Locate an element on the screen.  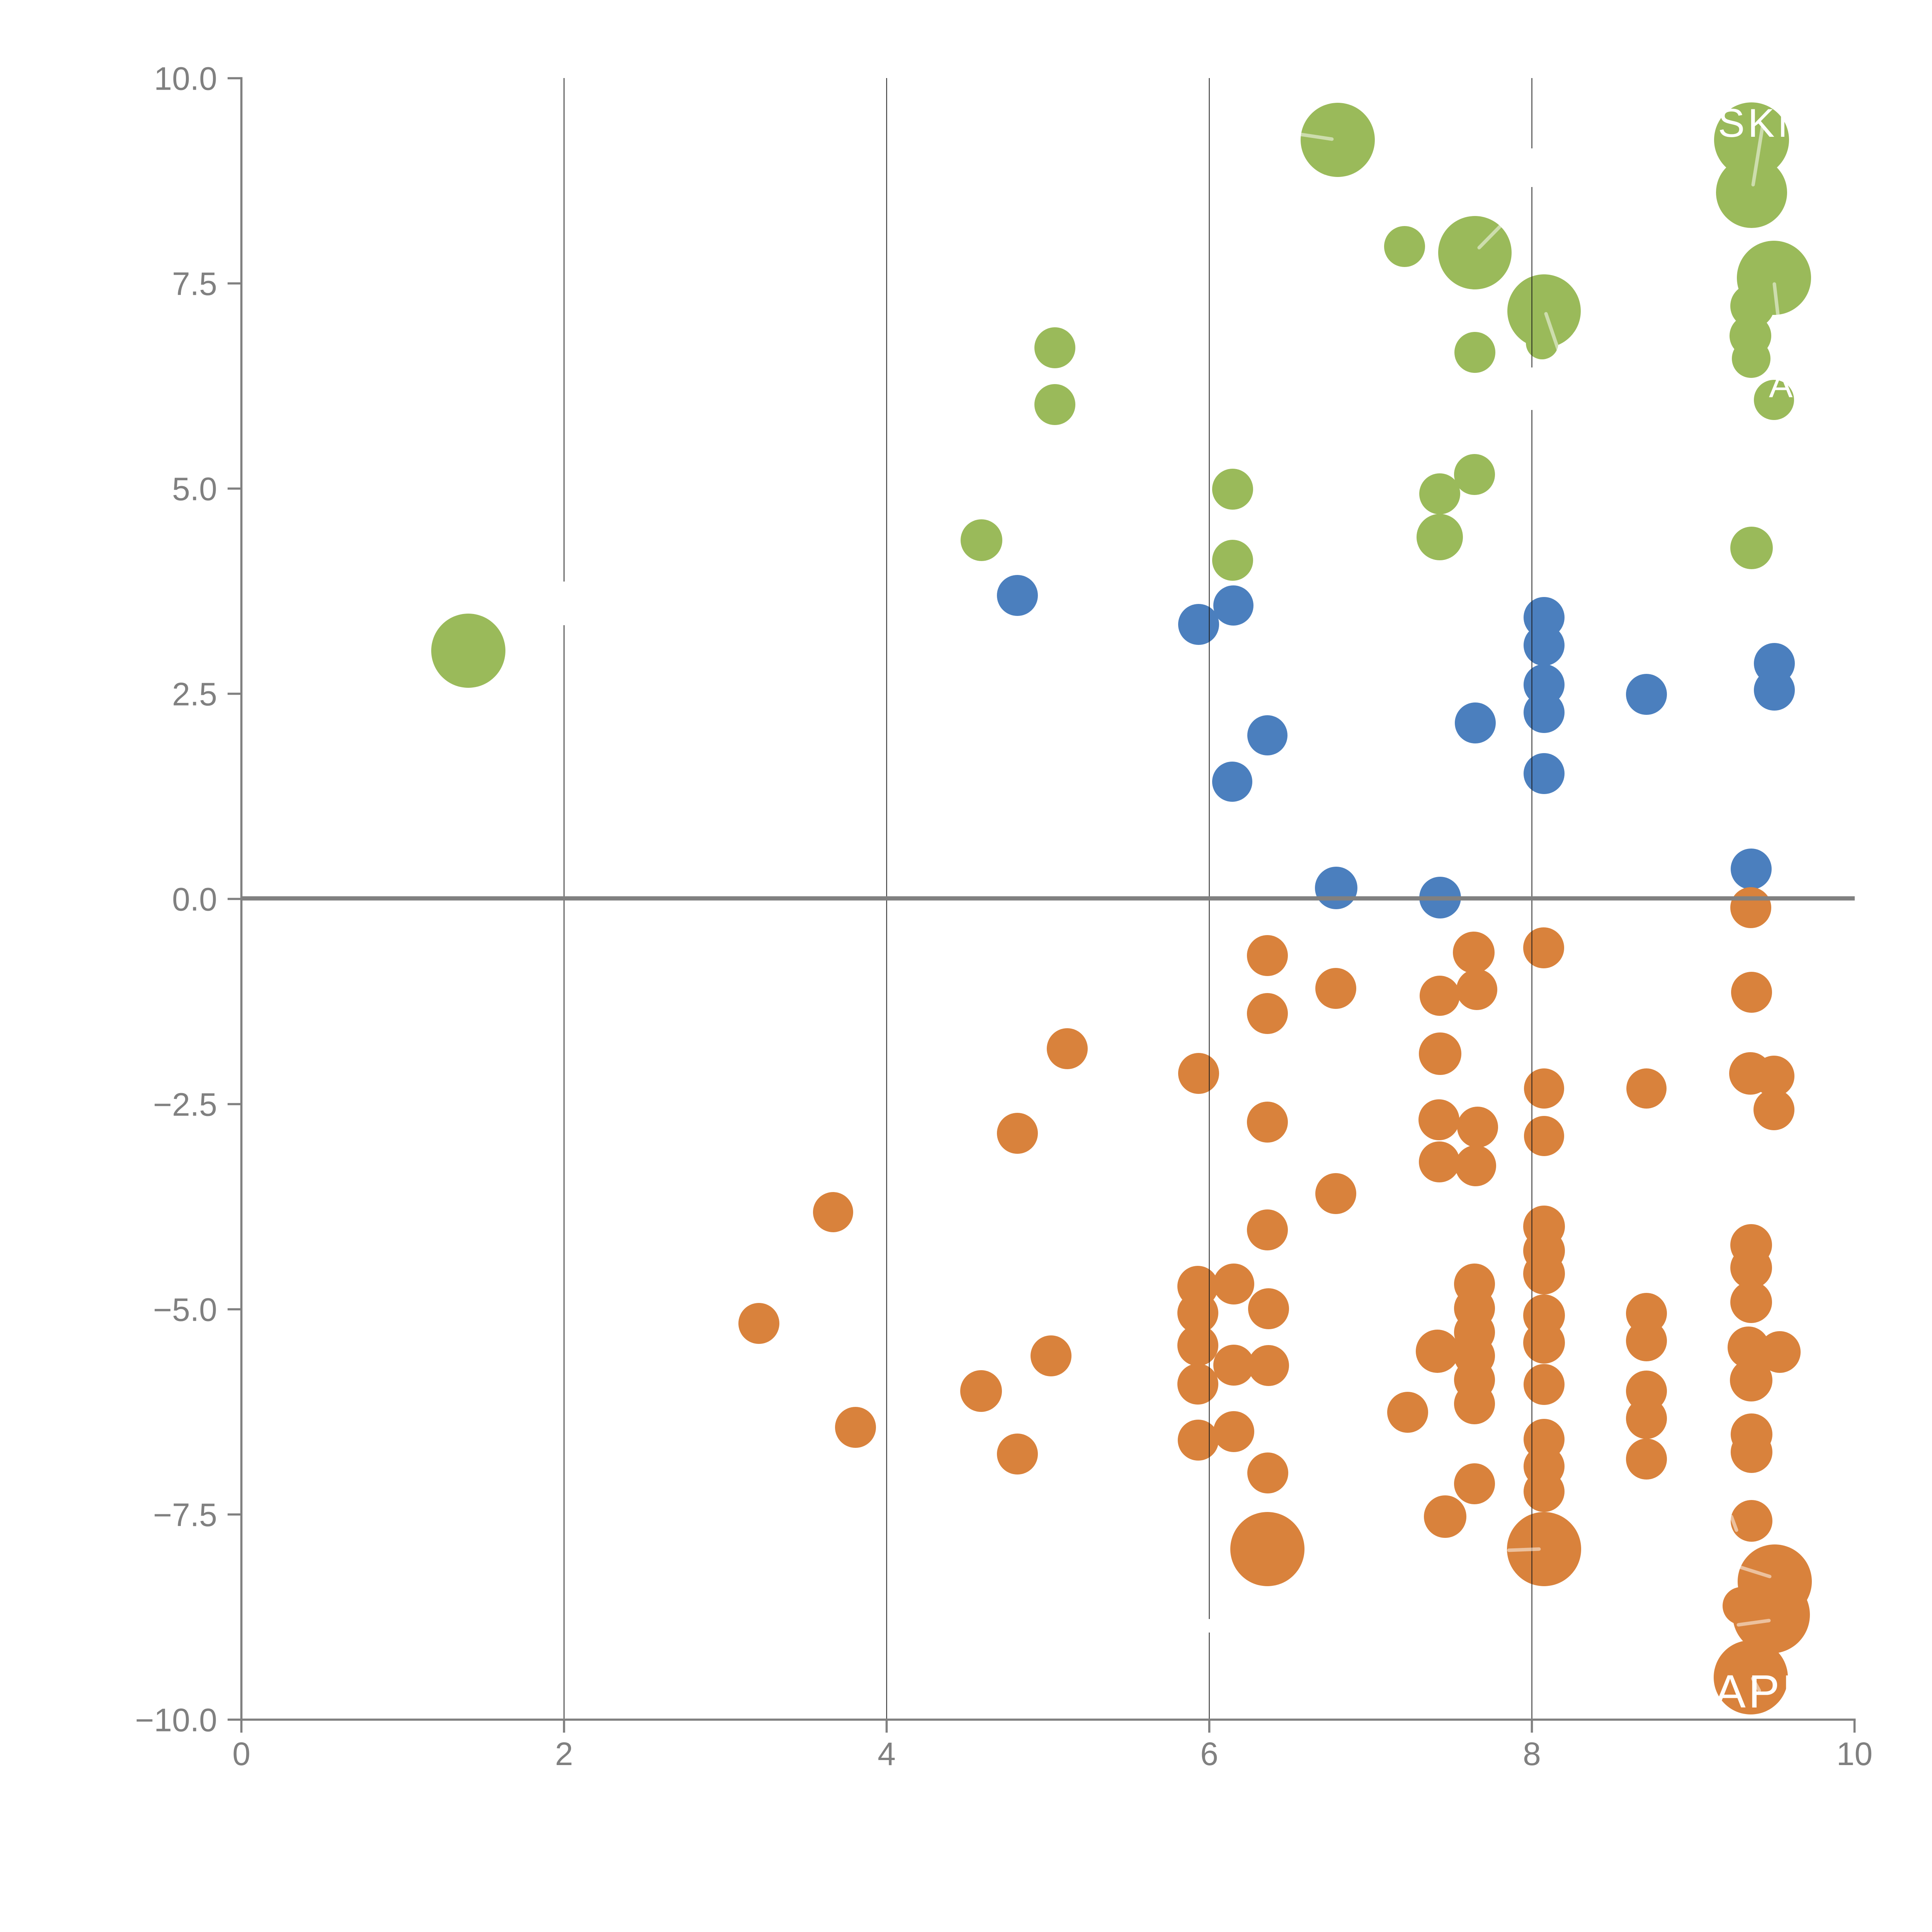
svg-text: −5.0 is located at coordinates (185, 1310).